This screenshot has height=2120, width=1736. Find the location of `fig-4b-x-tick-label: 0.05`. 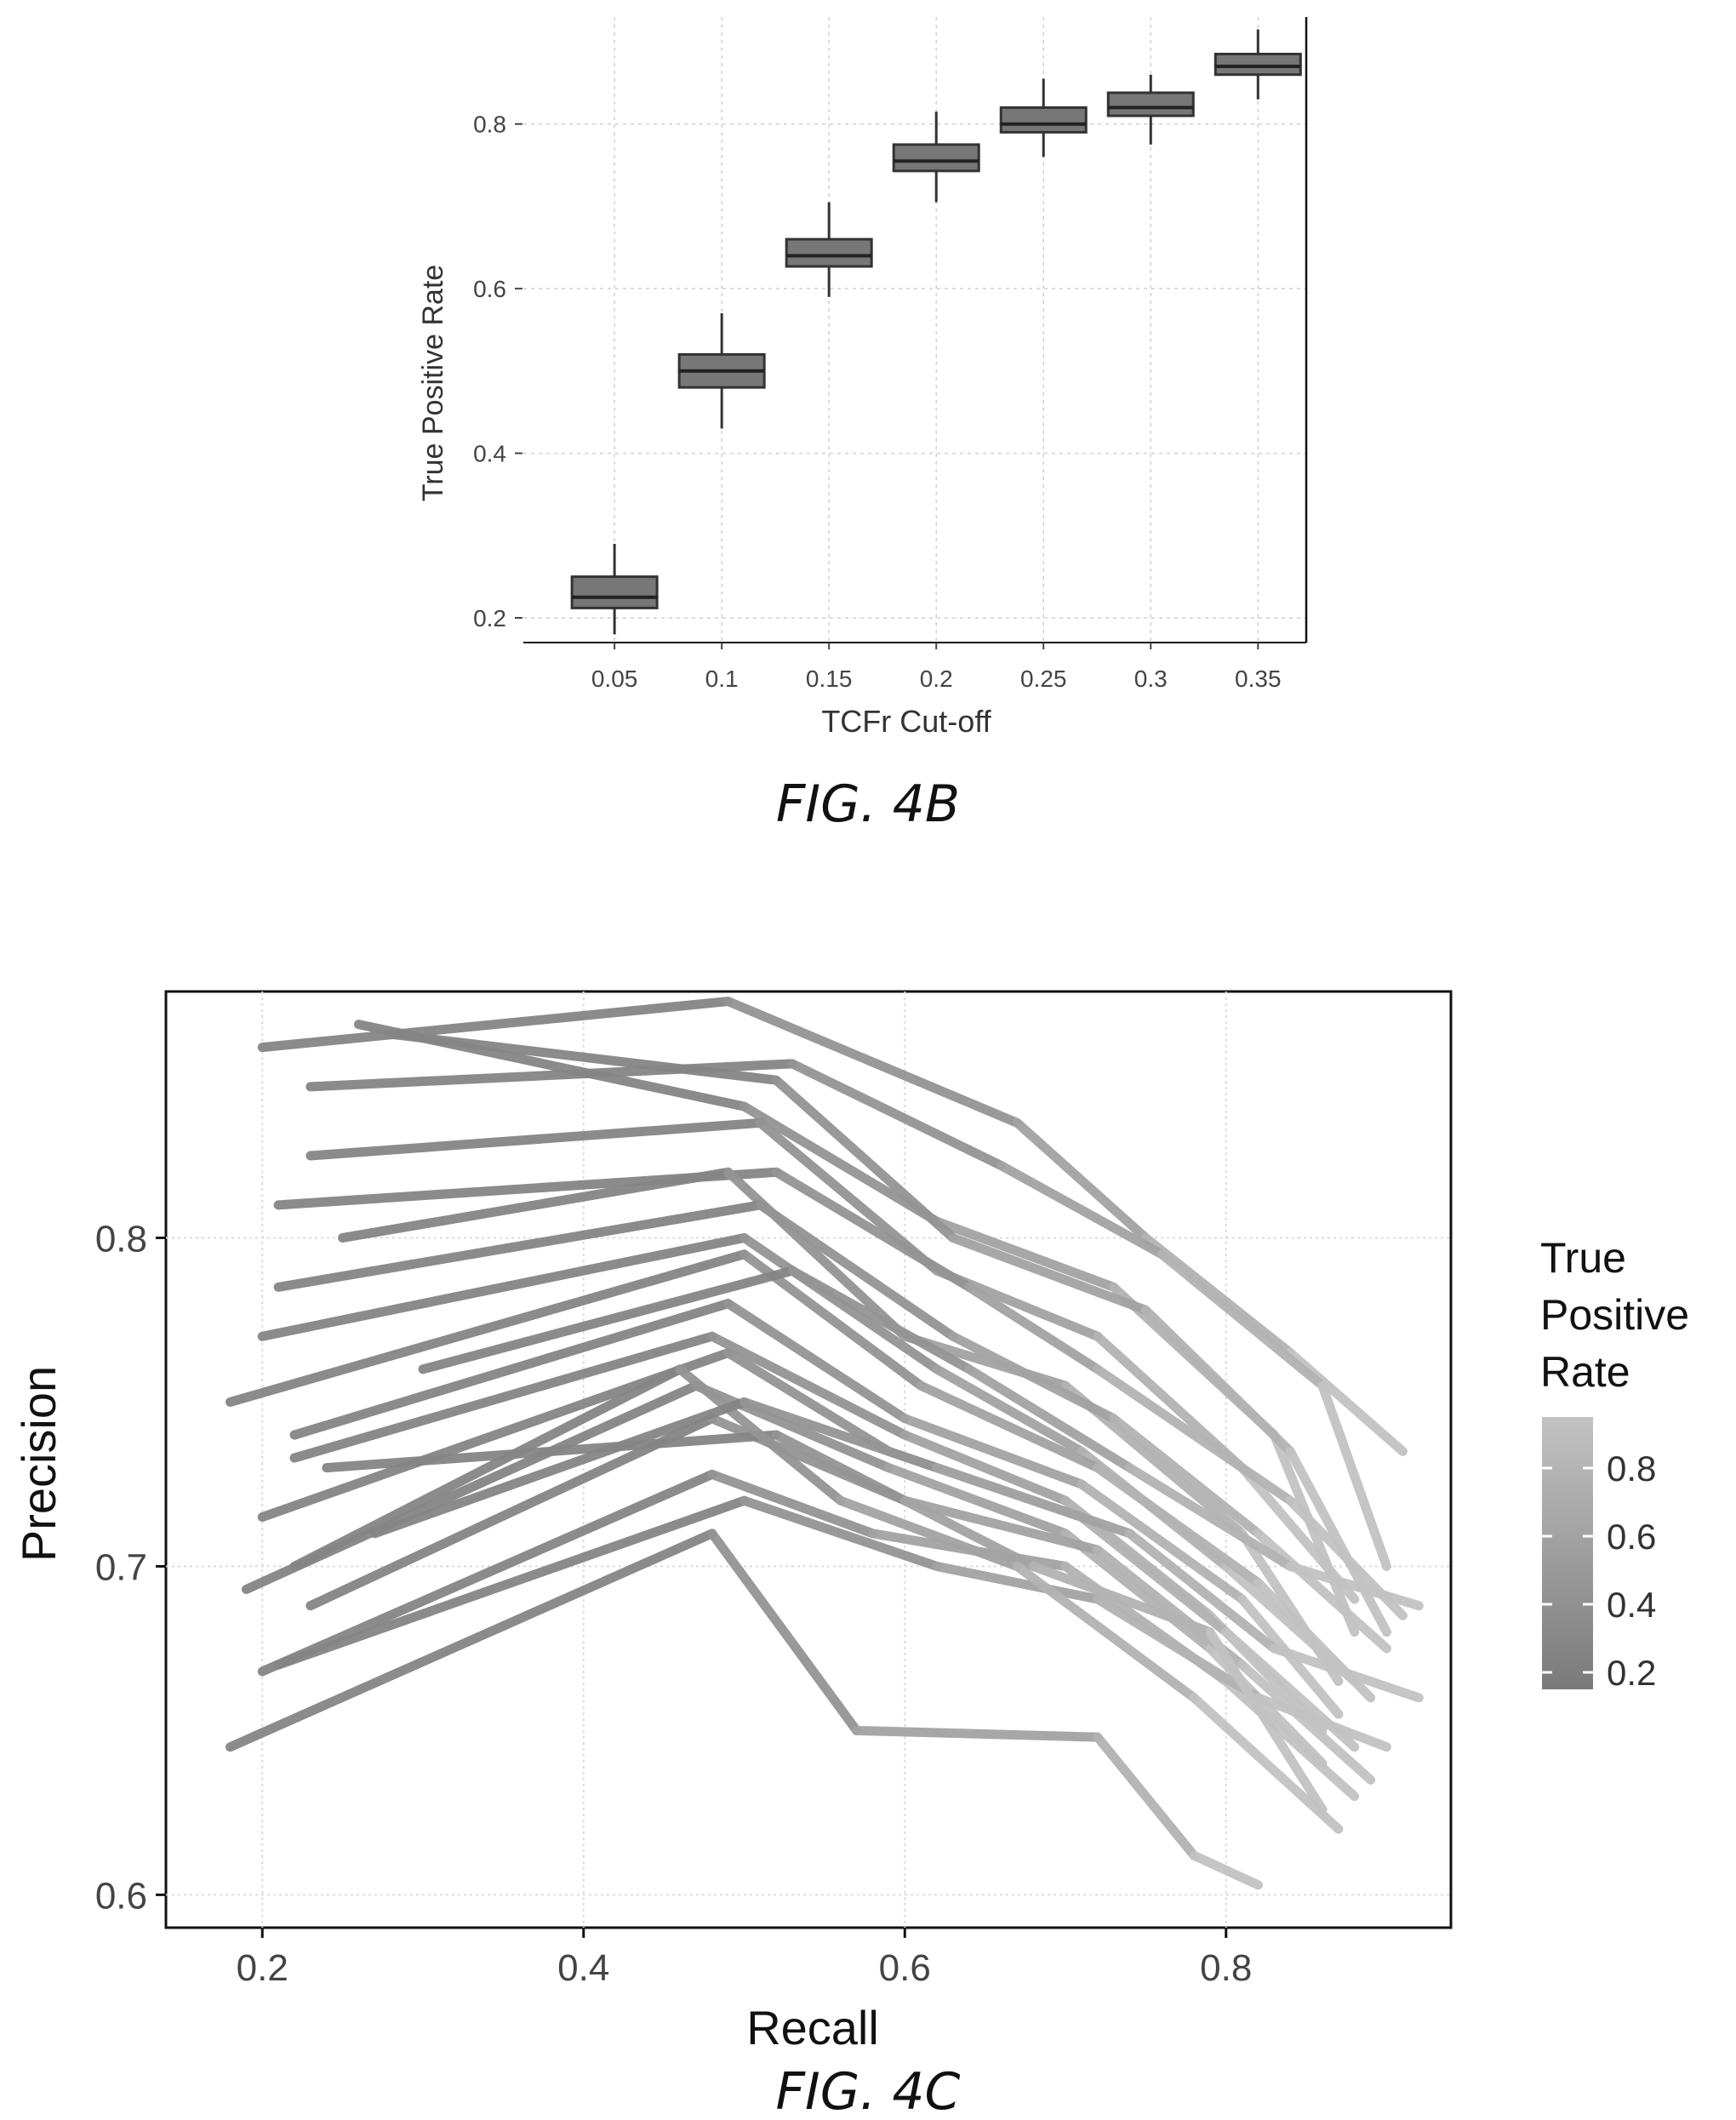

fig-4b-x-tick-label: 0.05 is located at coordinates (614, 679).